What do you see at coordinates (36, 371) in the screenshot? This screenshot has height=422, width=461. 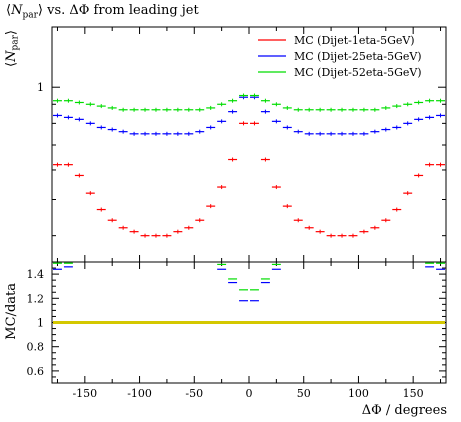 I see `lower-y-tick-label: 0.6` at bounding box center [36, 371].